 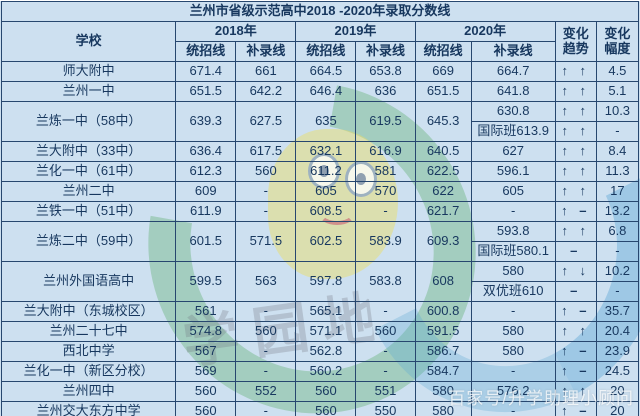 What do you see at coordinates (236, 31) in the screenshot?
I see `header-2018: 2018年` at bounding box center [236, 31].